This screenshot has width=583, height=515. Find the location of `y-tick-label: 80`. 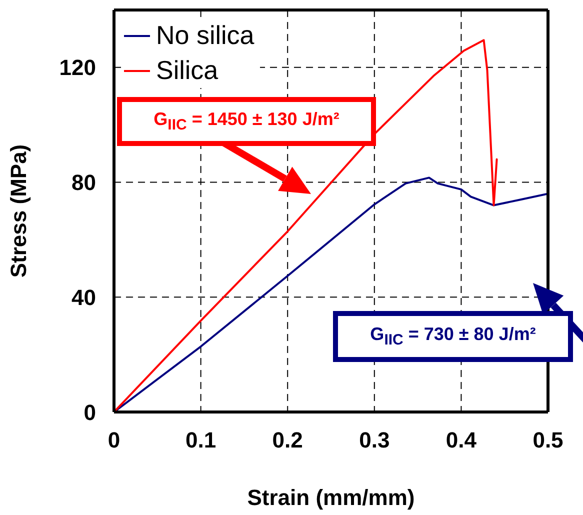

y-tick-label: 80 is located at coordinates (84, 183).